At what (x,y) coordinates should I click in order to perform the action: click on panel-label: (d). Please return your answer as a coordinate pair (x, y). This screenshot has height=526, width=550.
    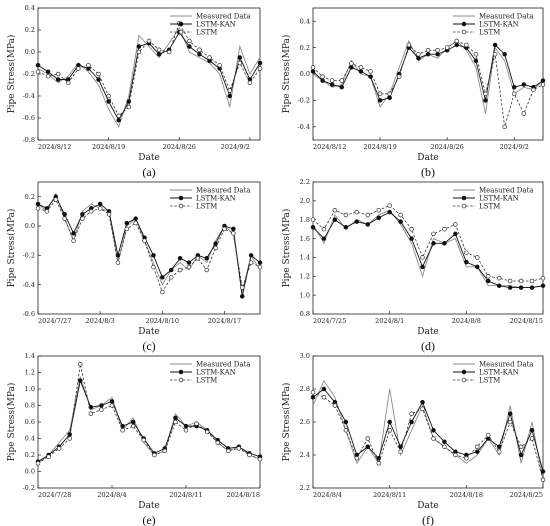
    Looking at the image, I should click on (428, 346).